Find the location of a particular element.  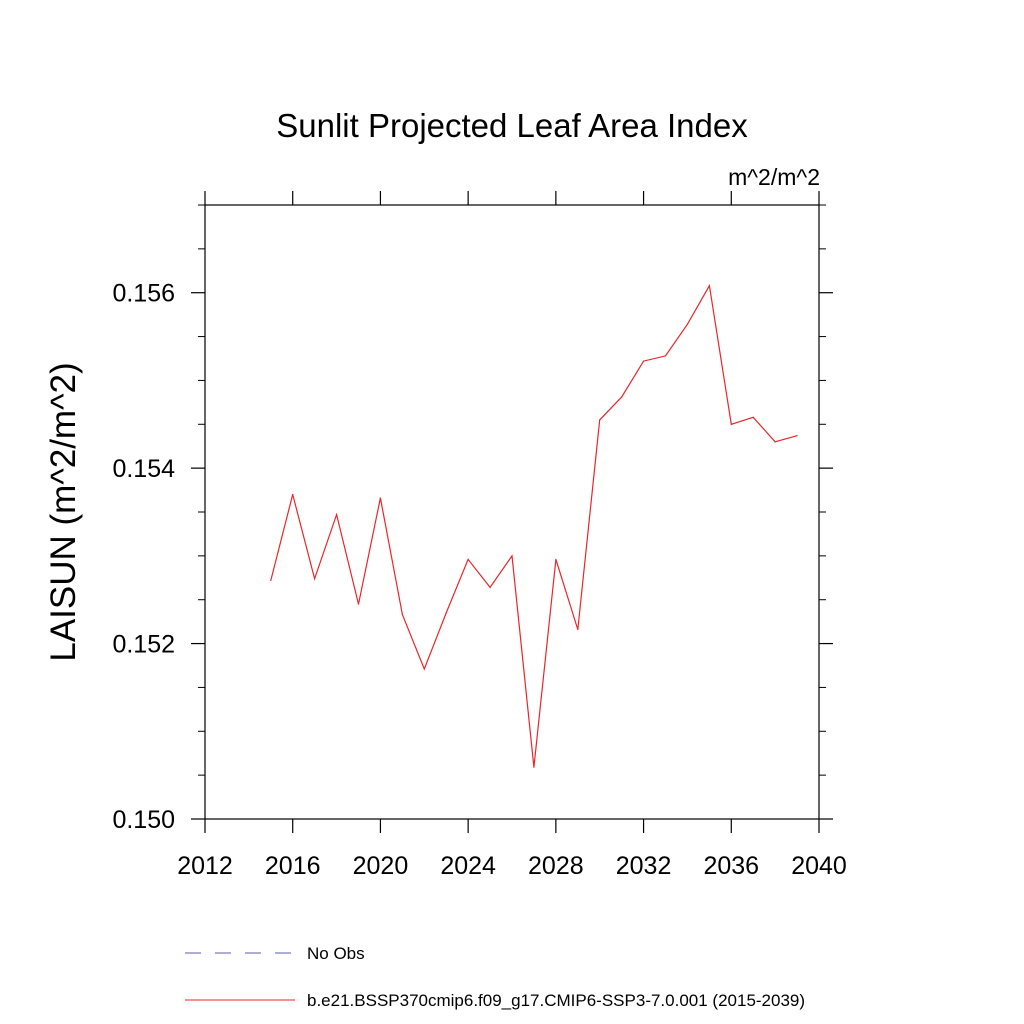

x-tick-label: 2036 is located at coordinates (731, 866).